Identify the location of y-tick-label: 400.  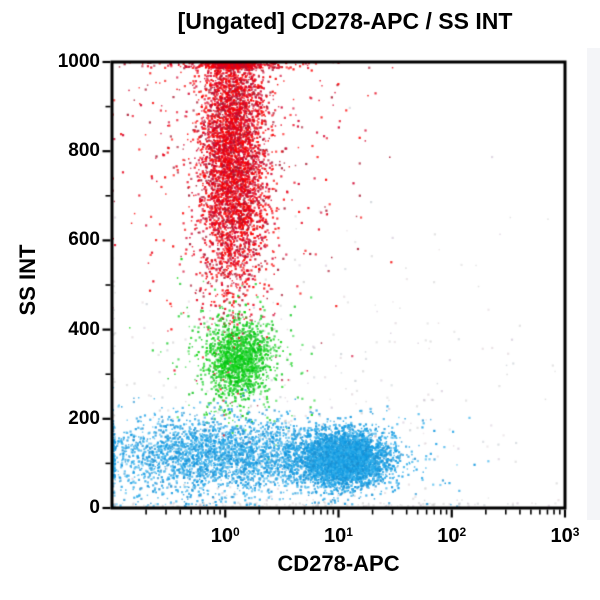
(84, 329).